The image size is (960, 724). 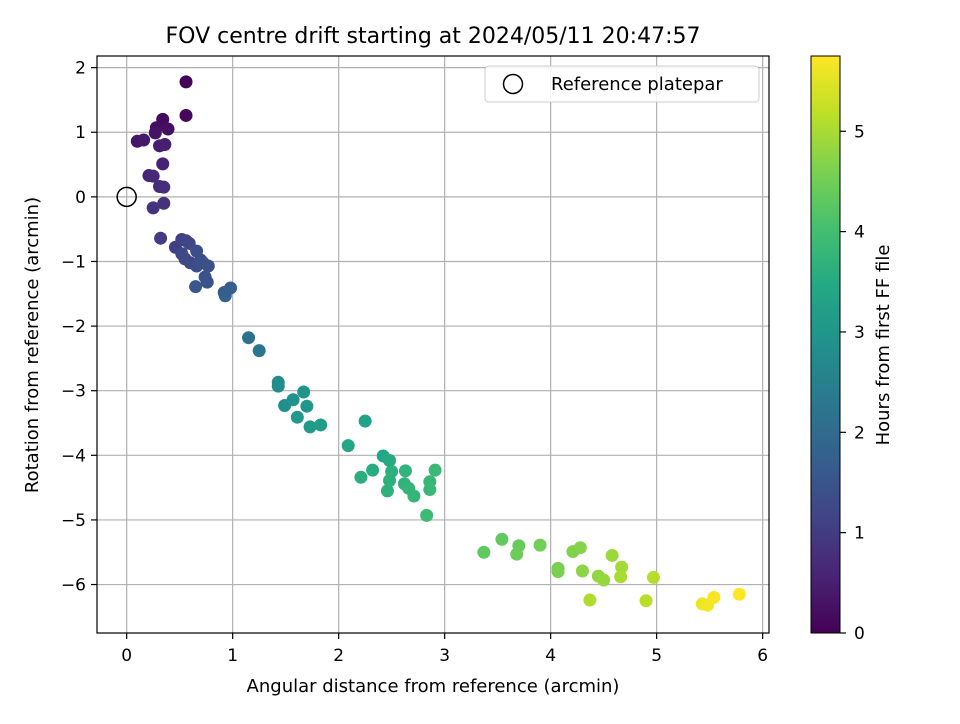 I want to click on y-axis-ticks: 2 1 0 −1 −2 −3 −4 −5 −6, so click(x=79, y=327).